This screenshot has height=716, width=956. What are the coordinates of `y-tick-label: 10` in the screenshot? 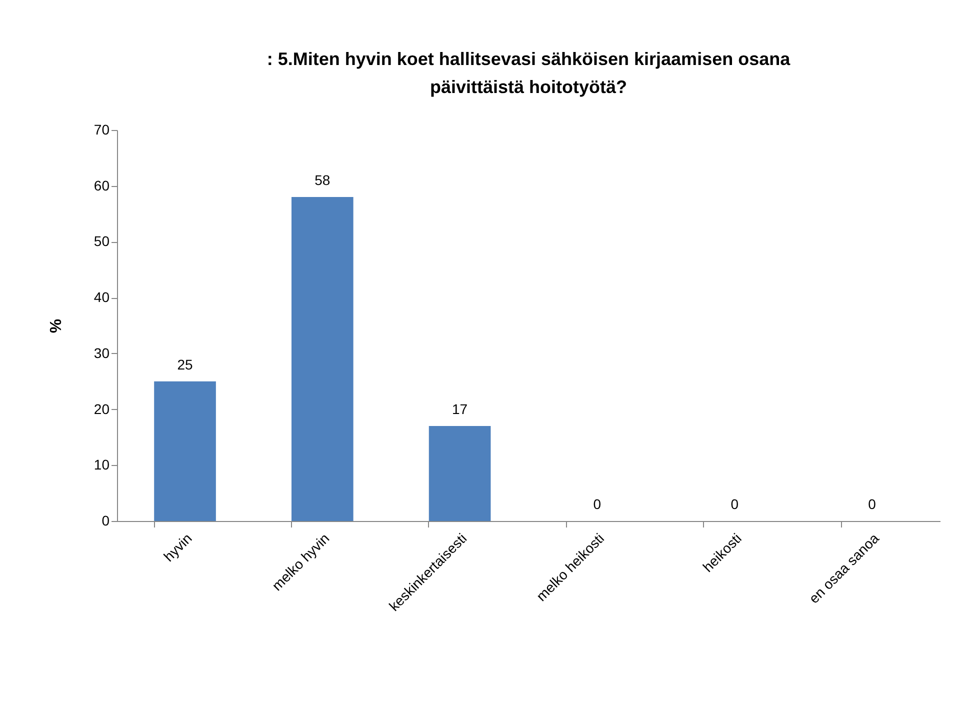 It's located at (102, 464).